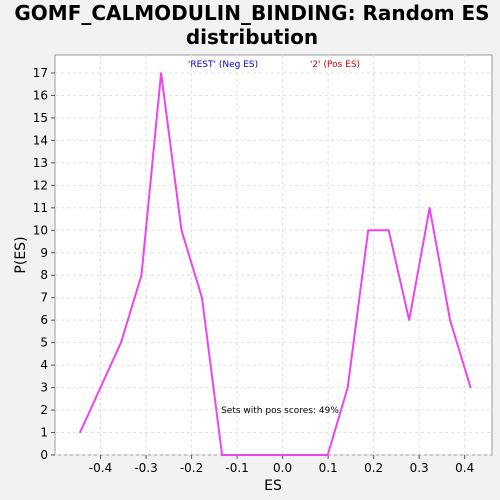 This screenshot has height=500, width=500. Describe the element at coordinates (44, 455) in the screenshot. I see `y-tick-label: 0` at that location.